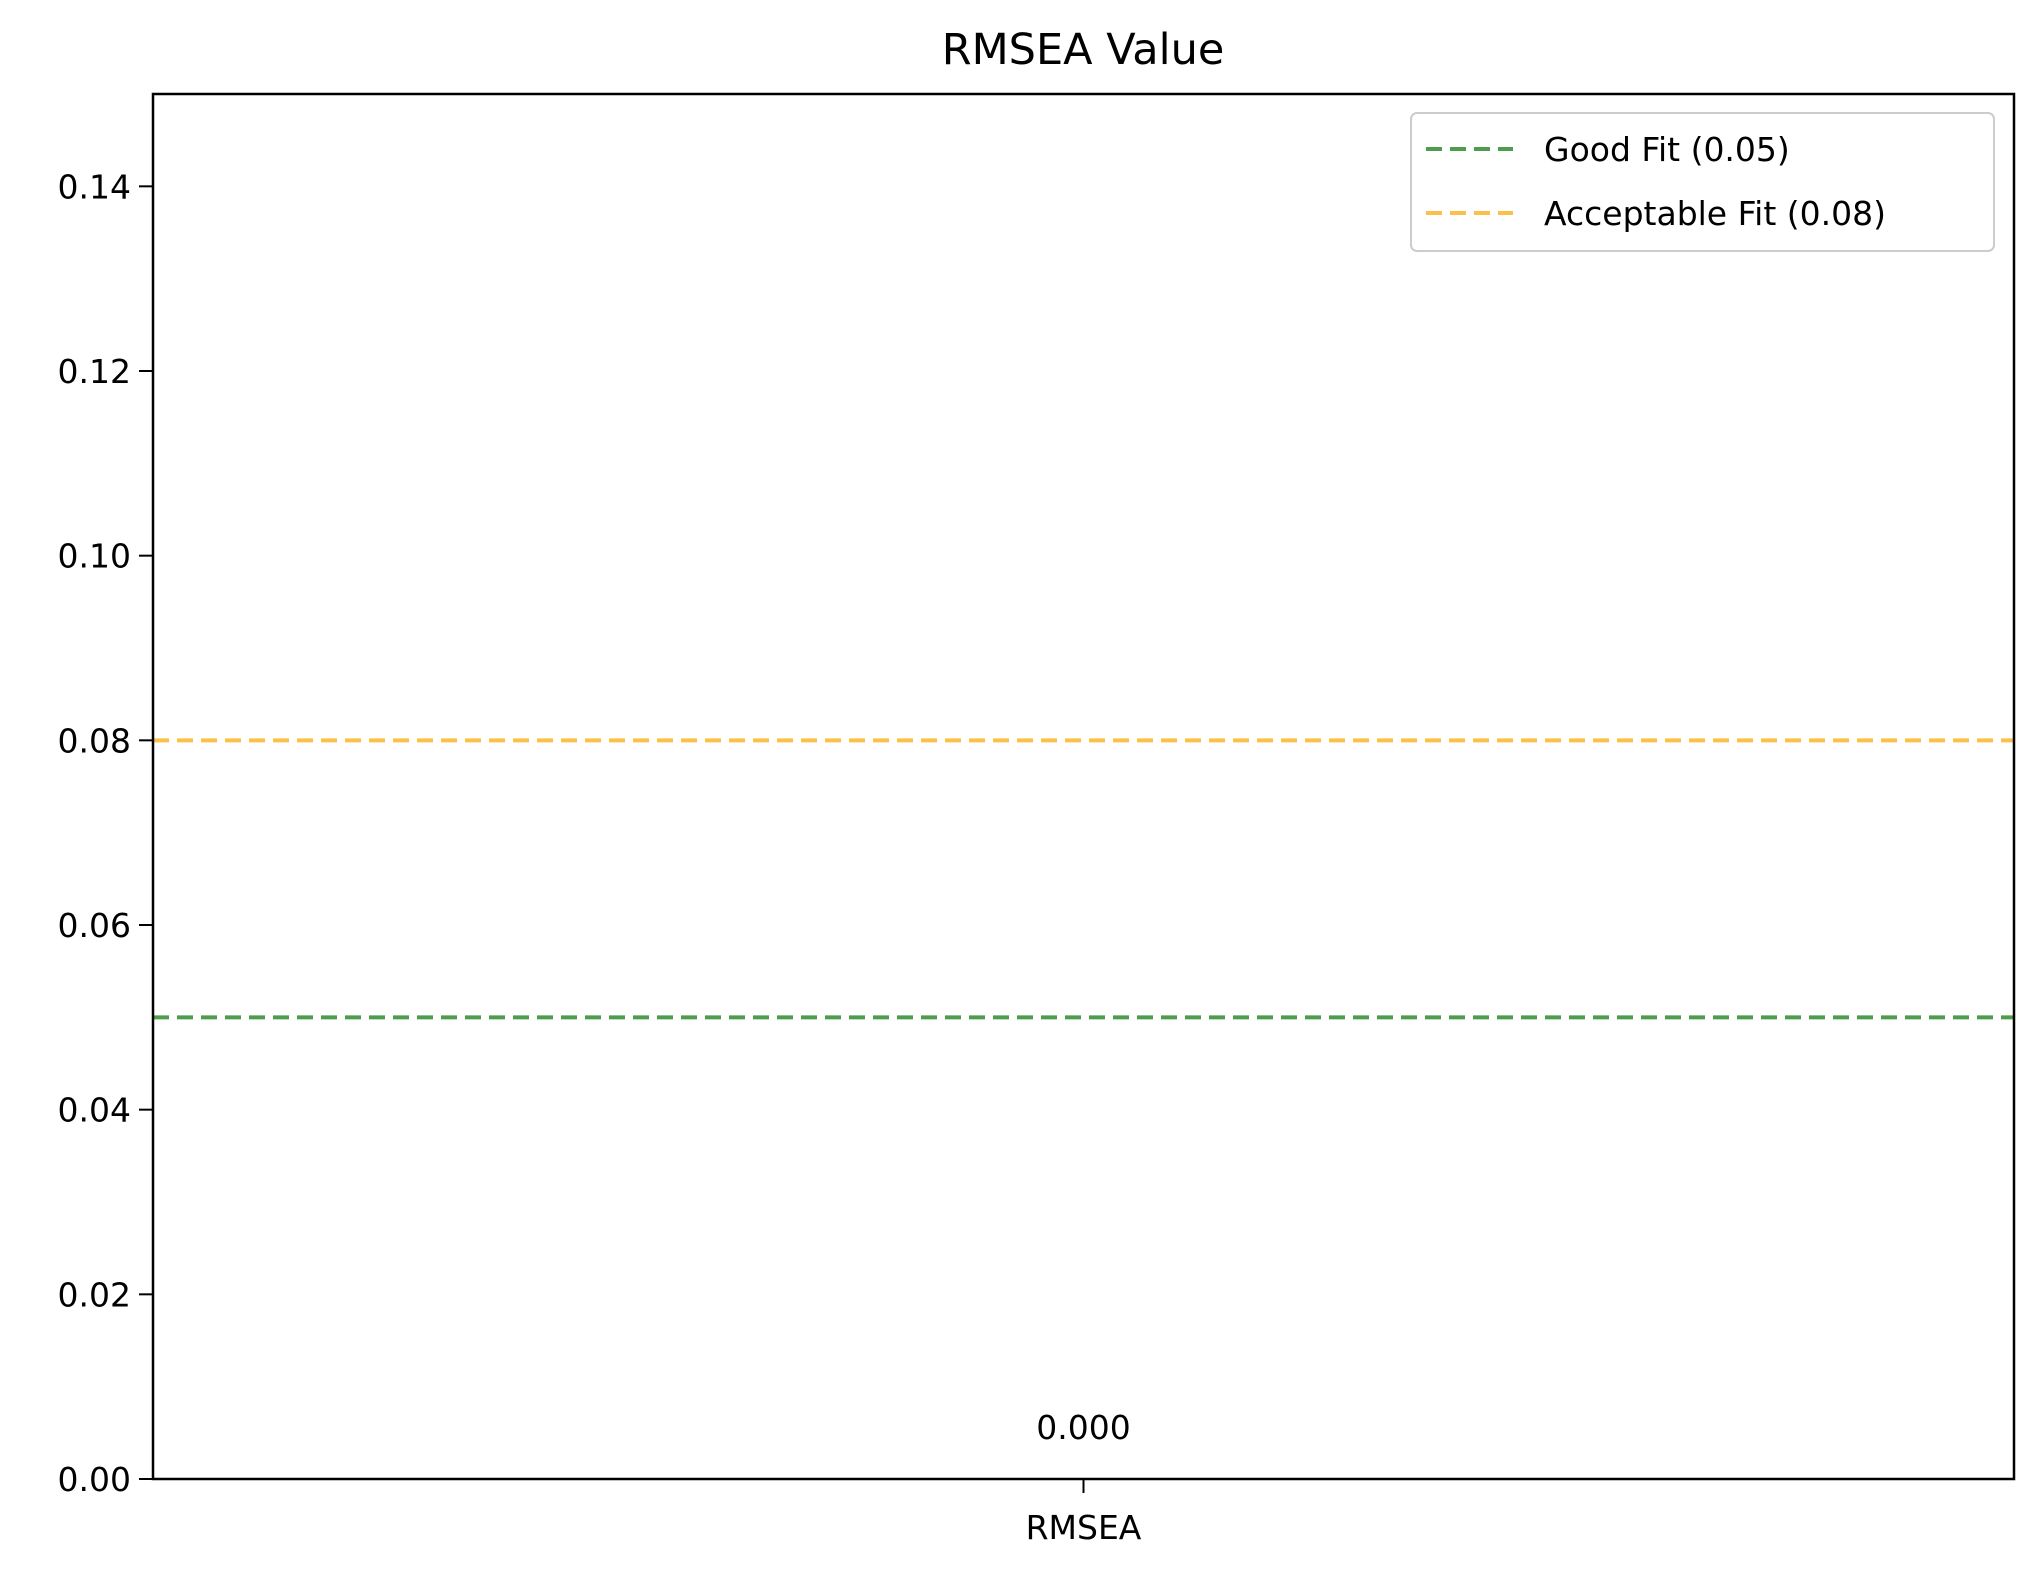 Image resolution: width=2042 pixels, height=1580 pixels. I want to click on bar-value-label: 0.000, so click(1083, 1427).